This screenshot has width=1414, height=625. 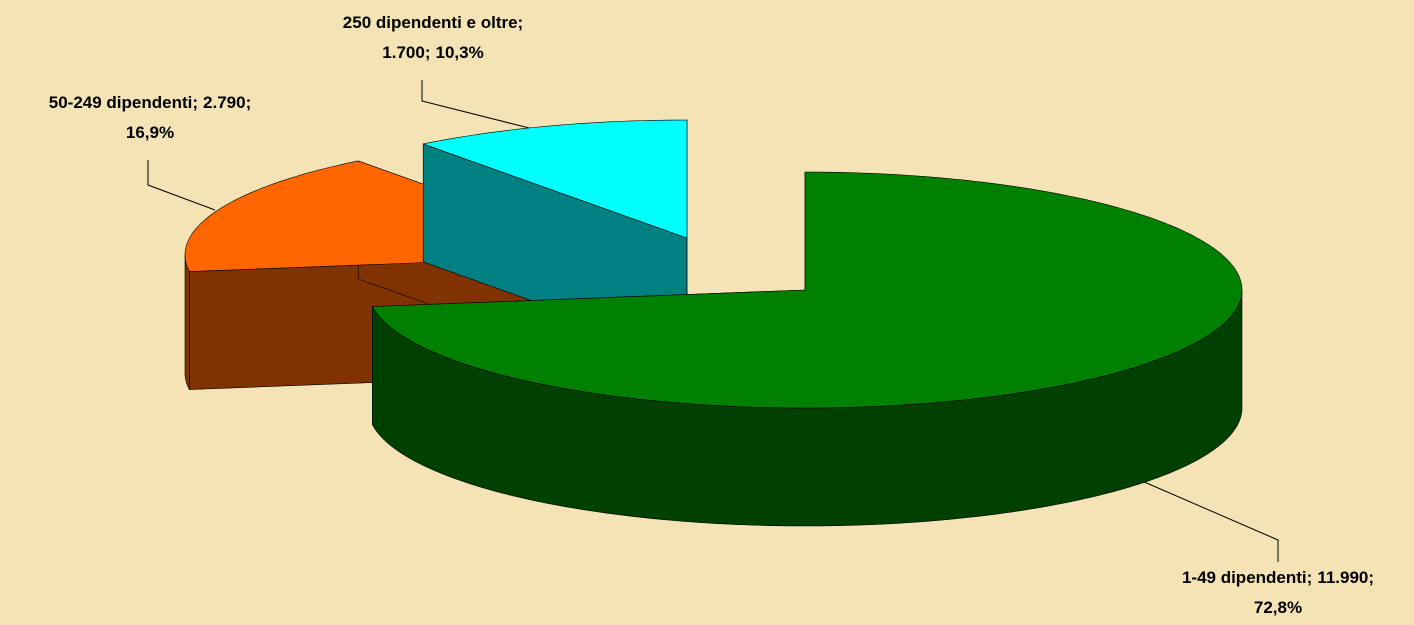 What do you see at coordinates (224, 102) in the screenshot?
I see `label-part: 2.790` at bounding box center [224, 102].